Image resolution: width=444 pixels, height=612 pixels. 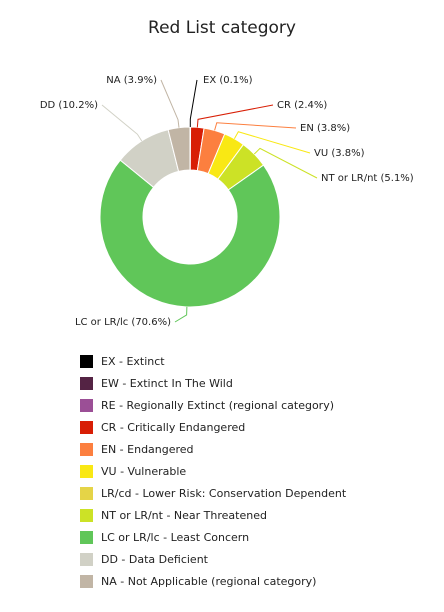 I want to click on legend-item: NT or LR/nt - Near Threatened, so click(x=213, y=515).